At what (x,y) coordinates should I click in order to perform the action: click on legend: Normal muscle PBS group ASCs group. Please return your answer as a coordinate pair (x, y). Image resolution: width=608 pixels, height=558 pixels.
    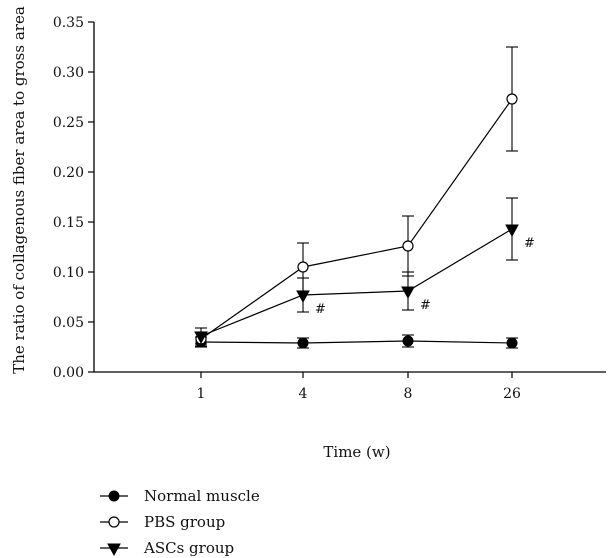
    Looking at the image, I should click on (180, 522).